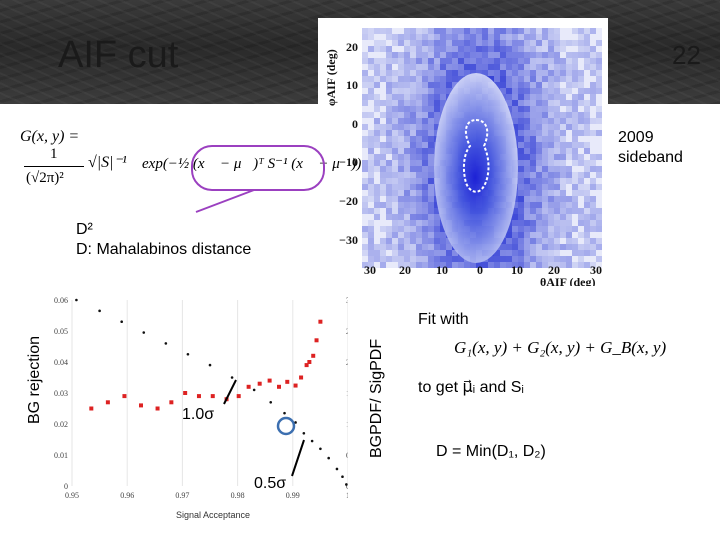 This screenshot has width=720, height=540. What do you see at coordinates (483, 270) in the screenshot?
I see `histogram-x-ticks: 30 20 10 0 10 20 30` at bounding box center [483, 270].